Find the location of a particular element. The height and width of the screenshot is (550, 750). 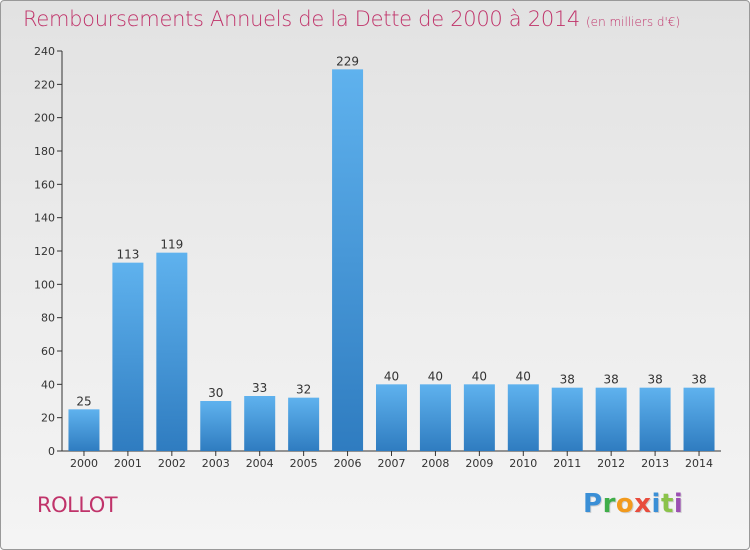

proxiti-logo: Proxiti is located at coordinates (633, 504).